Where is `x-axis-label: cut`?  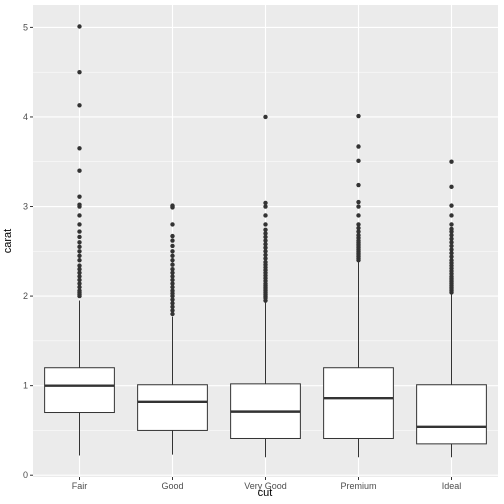 x-axis-label: cut is located at coordinates (265, 493).